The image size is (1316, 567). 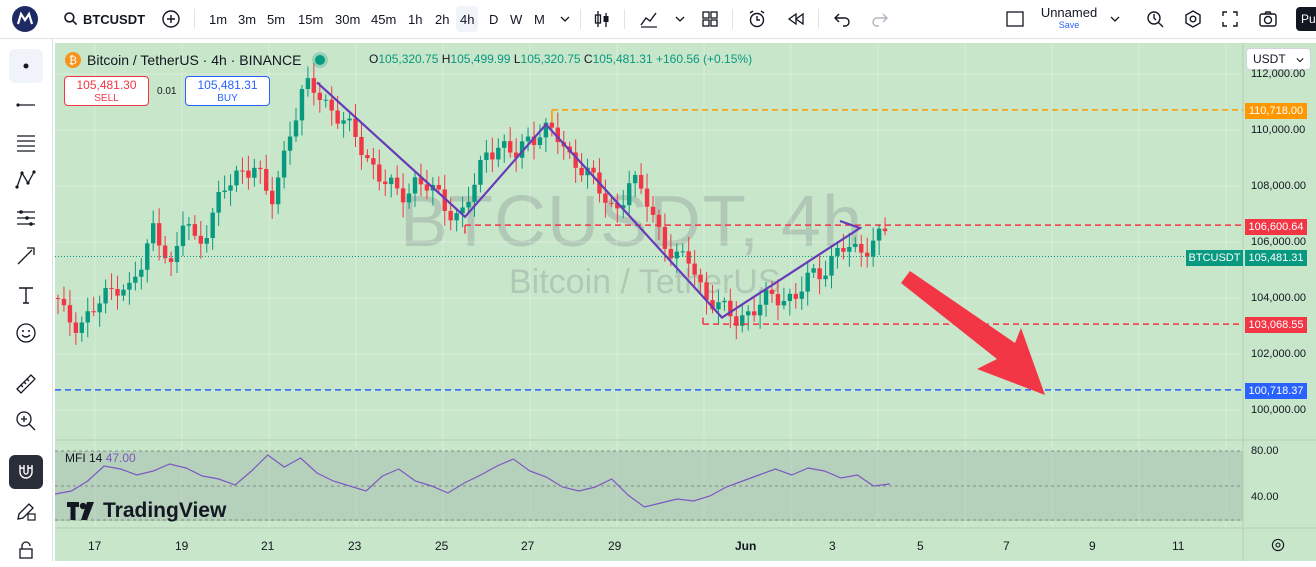 What do you see at coordinates (649, 19) in the screenshot?
I see `indicators-icon` at bounding box center [649, 19].